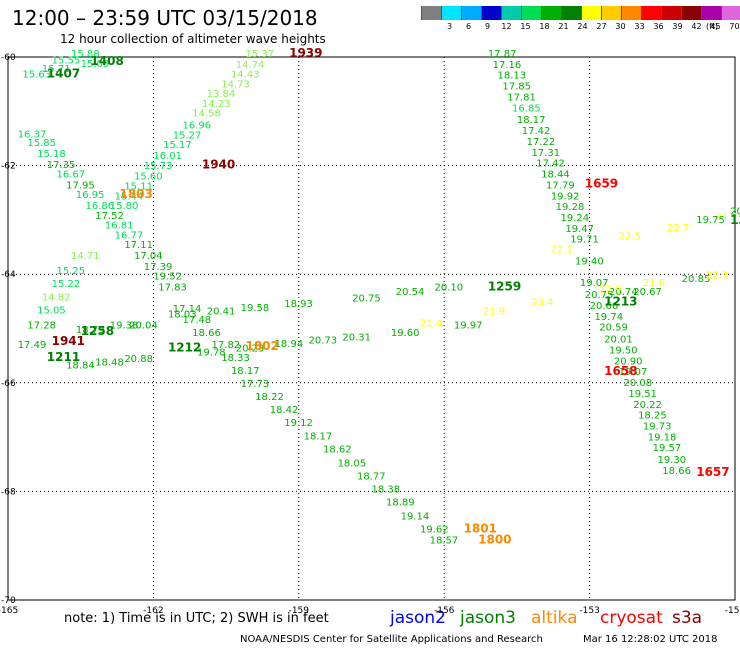 This screenshot has height=650, width=740. I want to click on wave-height-label: 15.37, so click(259, 54).